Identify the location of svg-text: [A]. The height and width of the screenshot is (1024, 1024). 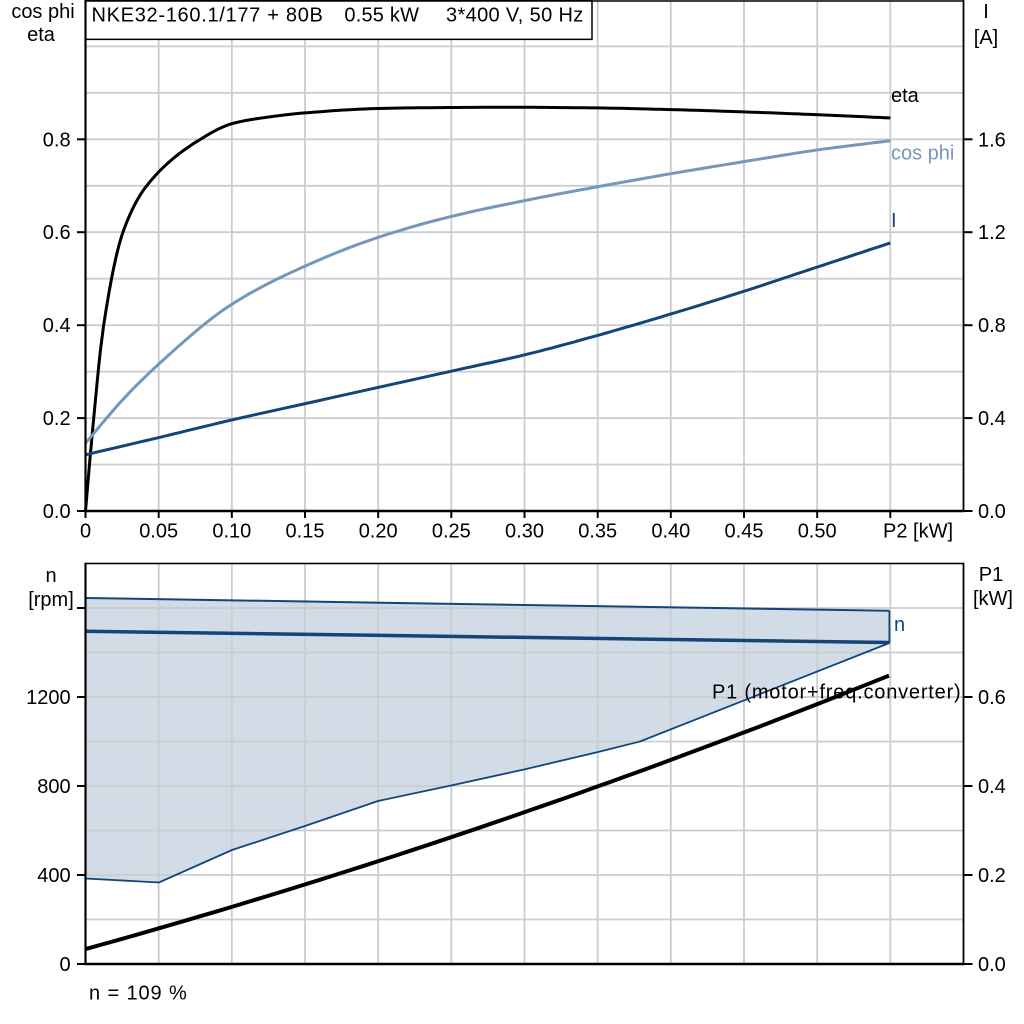
(986, 38).